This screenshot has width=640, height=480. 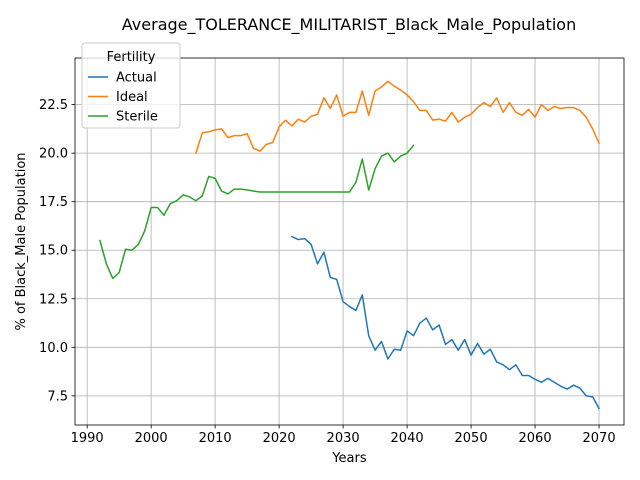 What do you see at coordinates (53, 105) in the screenshot?
I see `y-tick-label: 22.5` at bounding box center [53, 105].